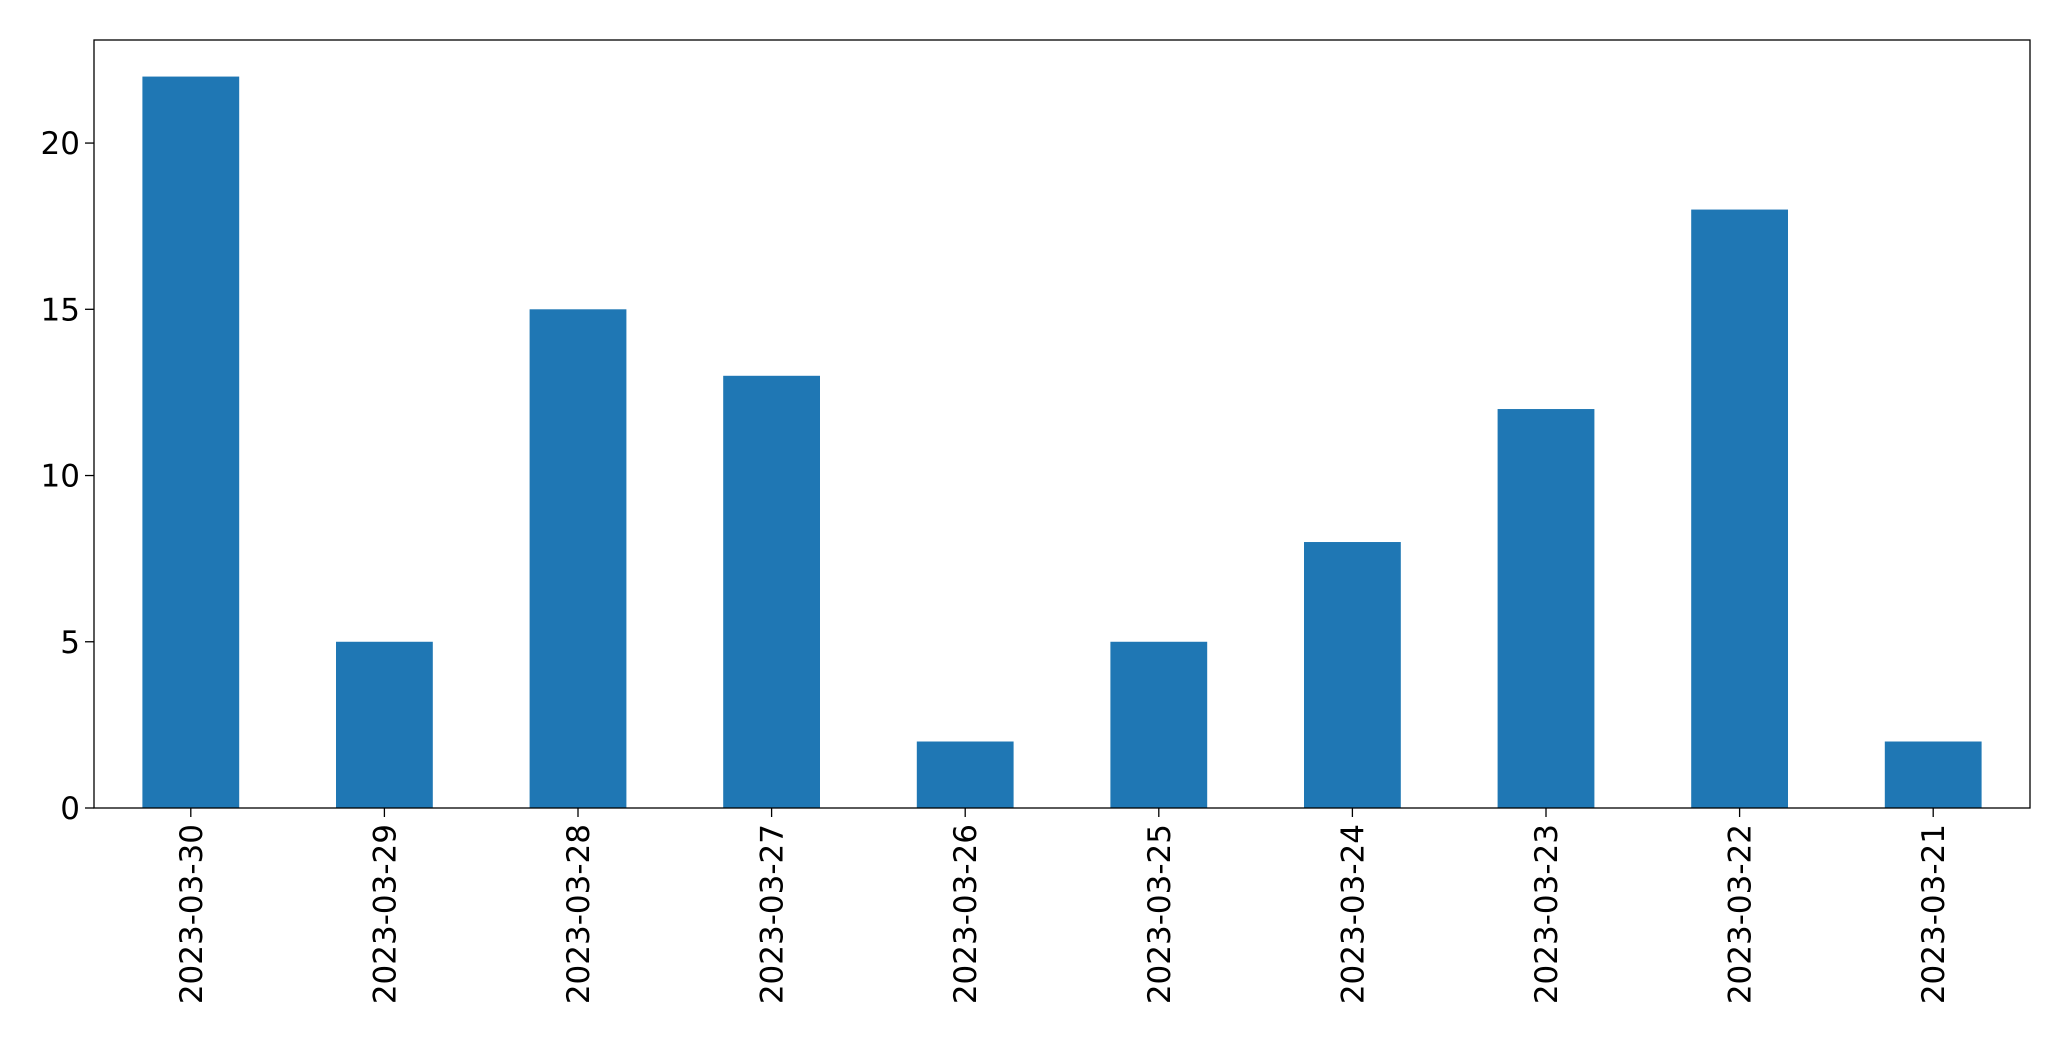 This screenshot has height=1061, width=2071. What do you see at coordinates (1547, 914) in the screenshot?
I see `x-tick-label: 2023-03-23` at bounding box center [1547, 914].